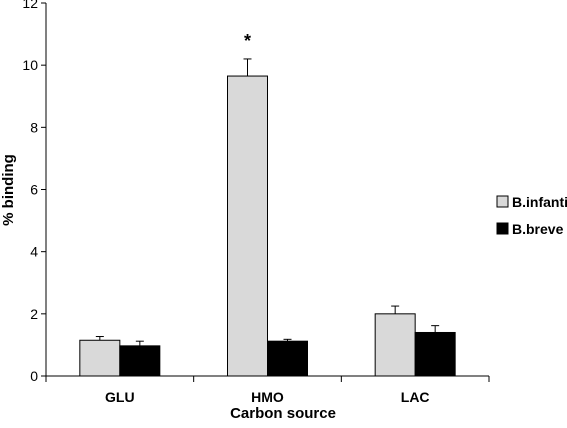 The width and height of the screenshot is (567, 428). What do you see at coordinates (34, 127) in the screenshot?
I see `y-tick-label: 8` at bounding box center [34, 127].